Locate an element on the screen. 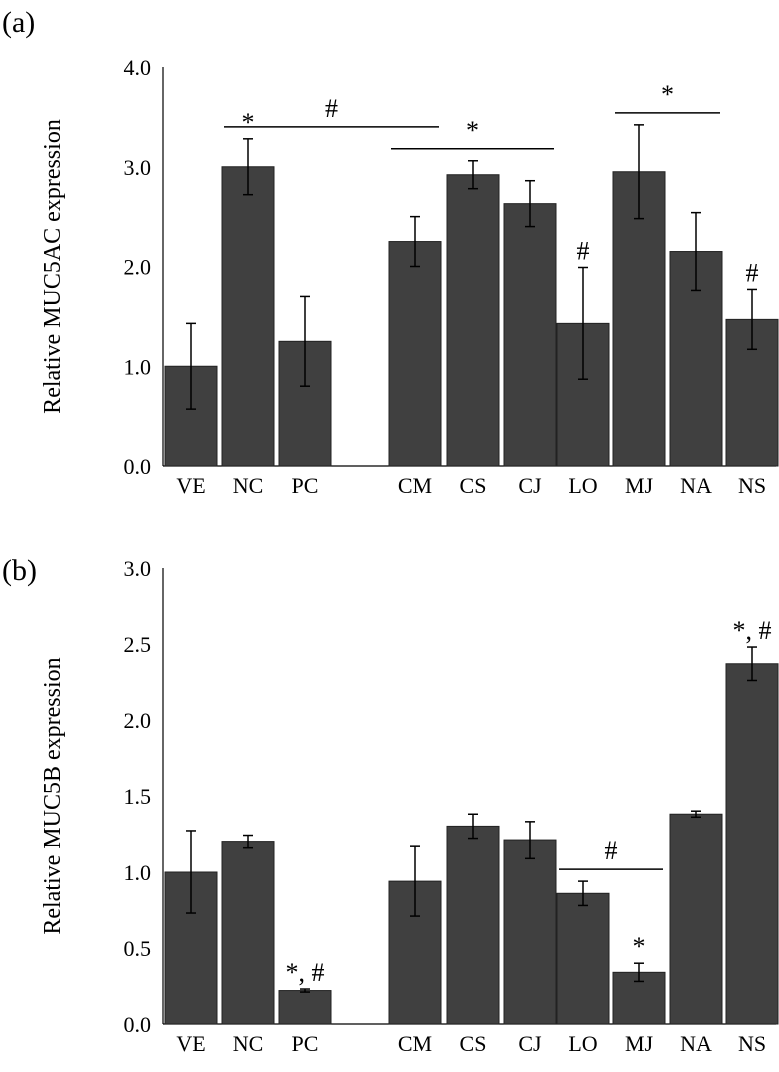 This screenshot has height=1072, width=779. y-tick-label: 0.5 is located at coordinates (138, 948).